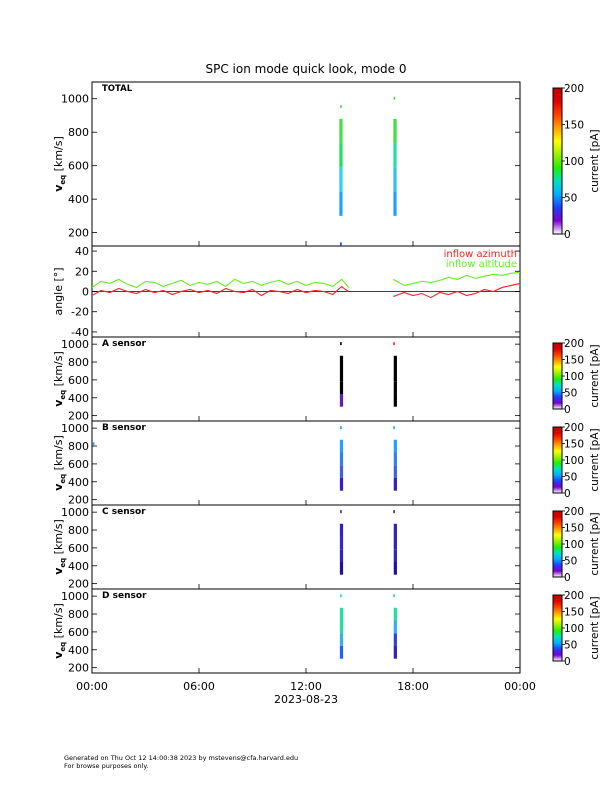 This screenshot has height=792, width=612. What do you see at coordinates (58, 403) in the screenshot?
I see `a-sensor-ylabel-v: v` at bounding box center [58, 403].